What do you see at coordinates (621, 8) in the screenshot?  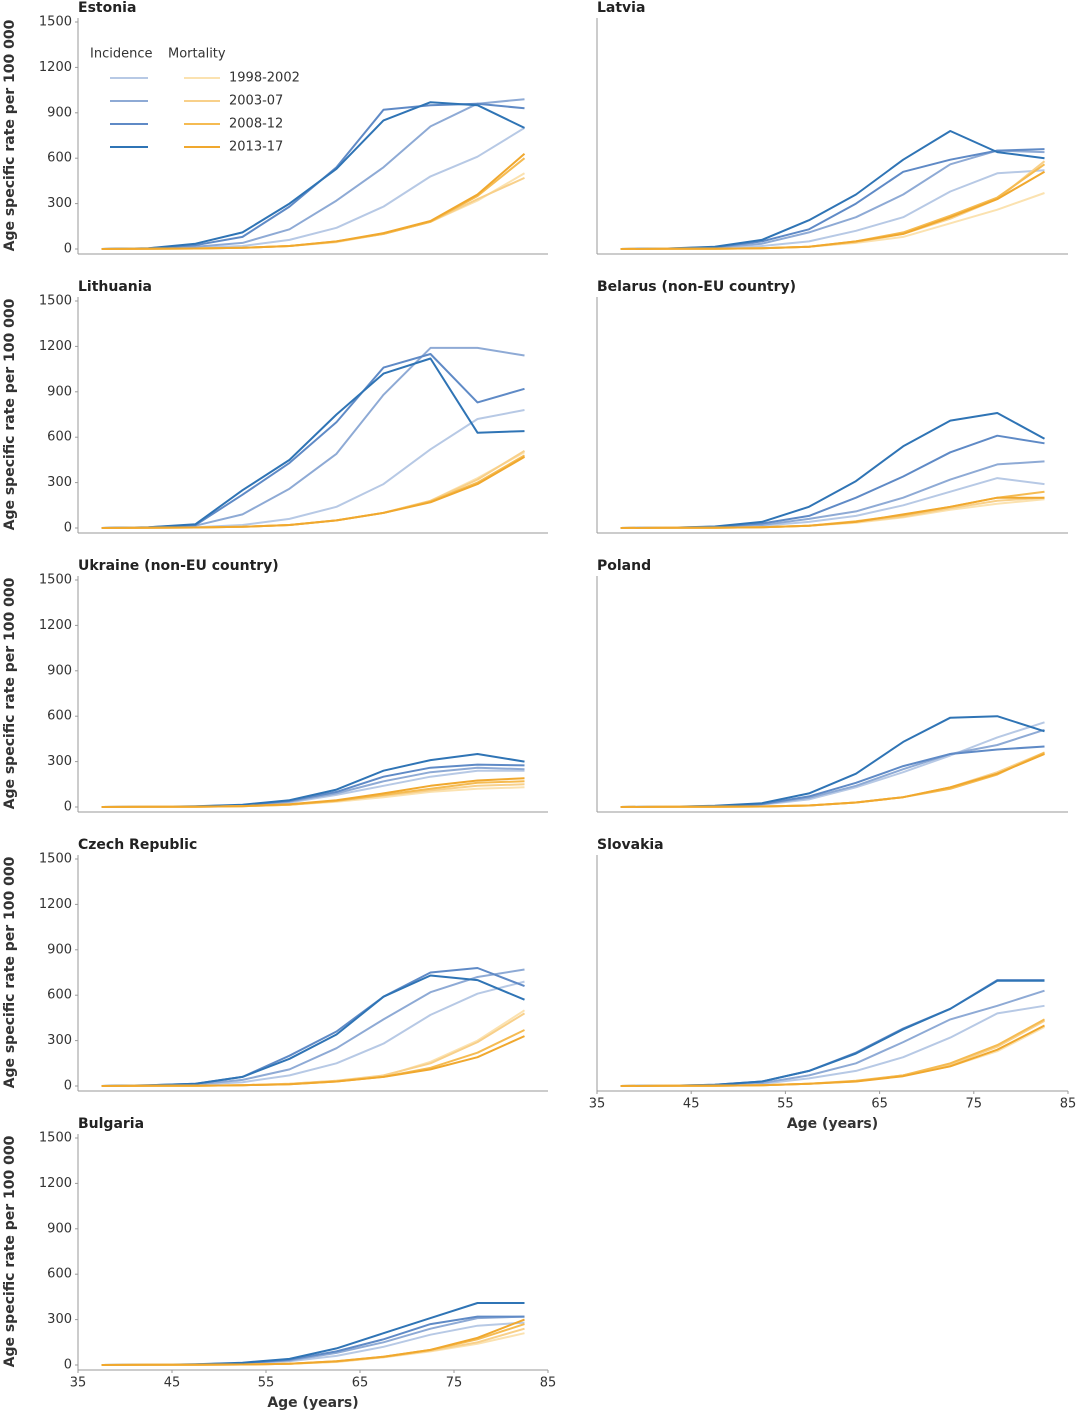 I see `panel-title: Latvia` at bounding box center [621, 8].